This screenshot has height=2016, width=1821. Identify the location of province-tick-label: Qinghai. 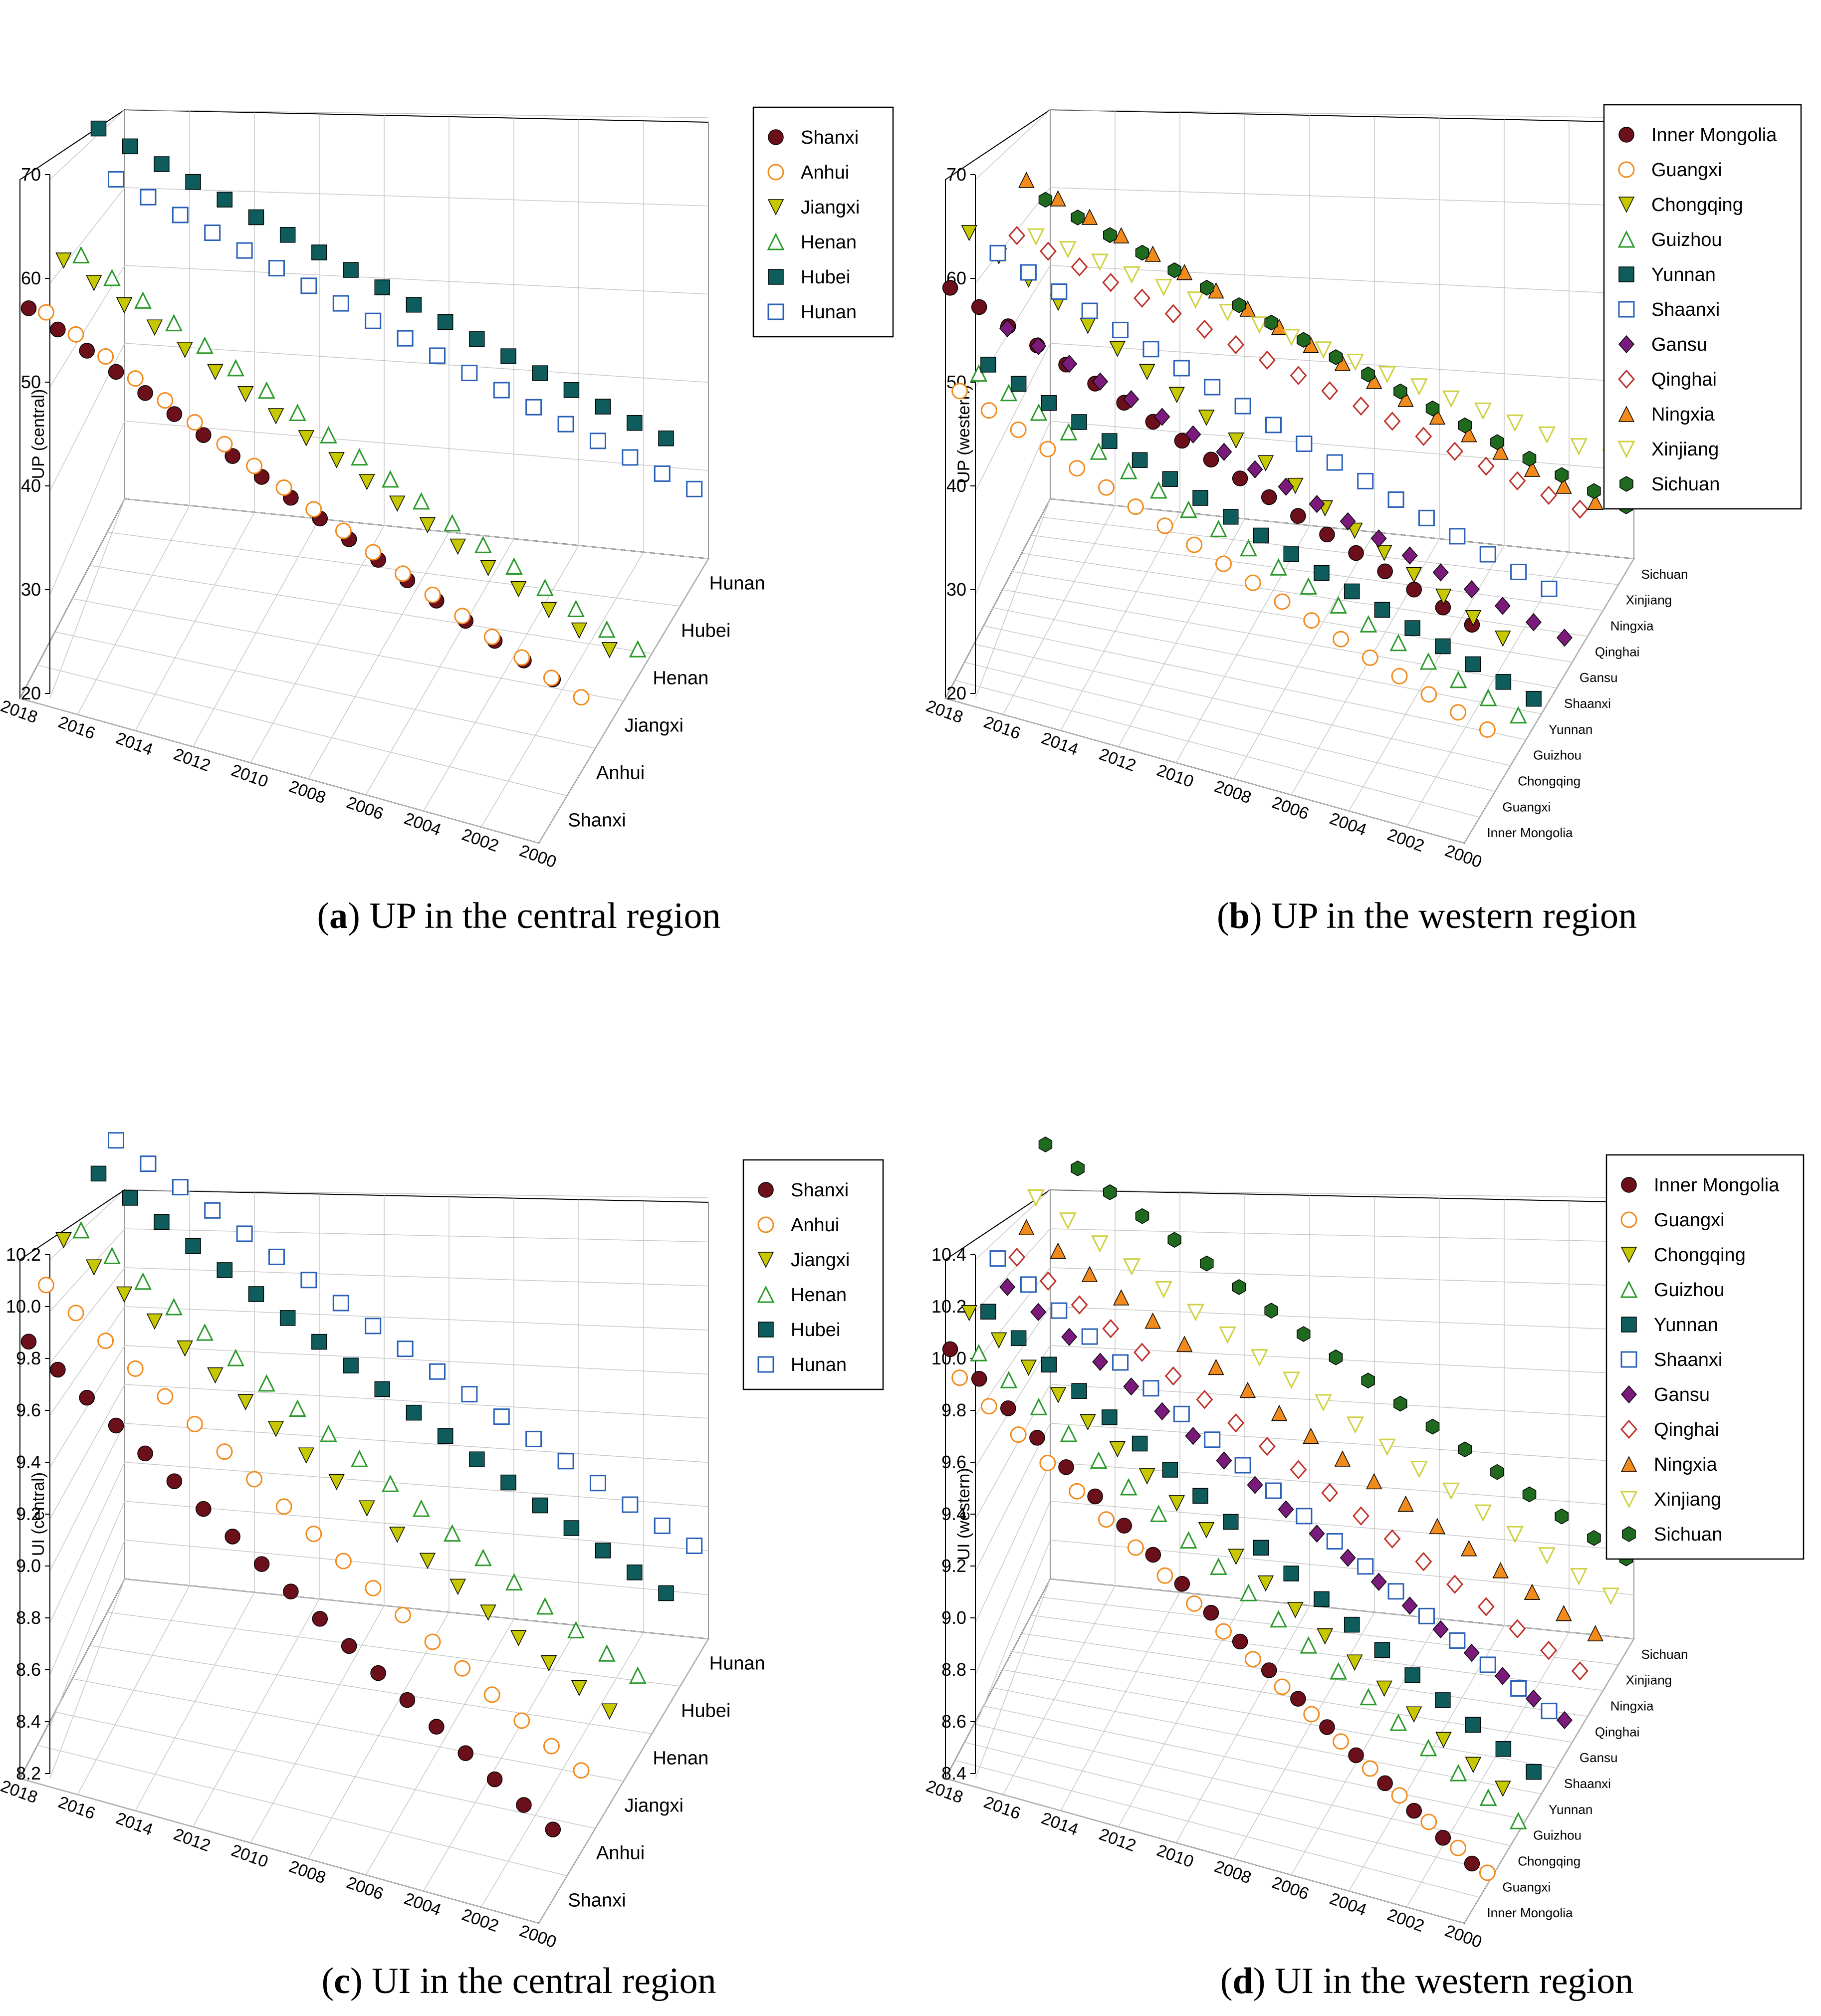
(1617, 1731).